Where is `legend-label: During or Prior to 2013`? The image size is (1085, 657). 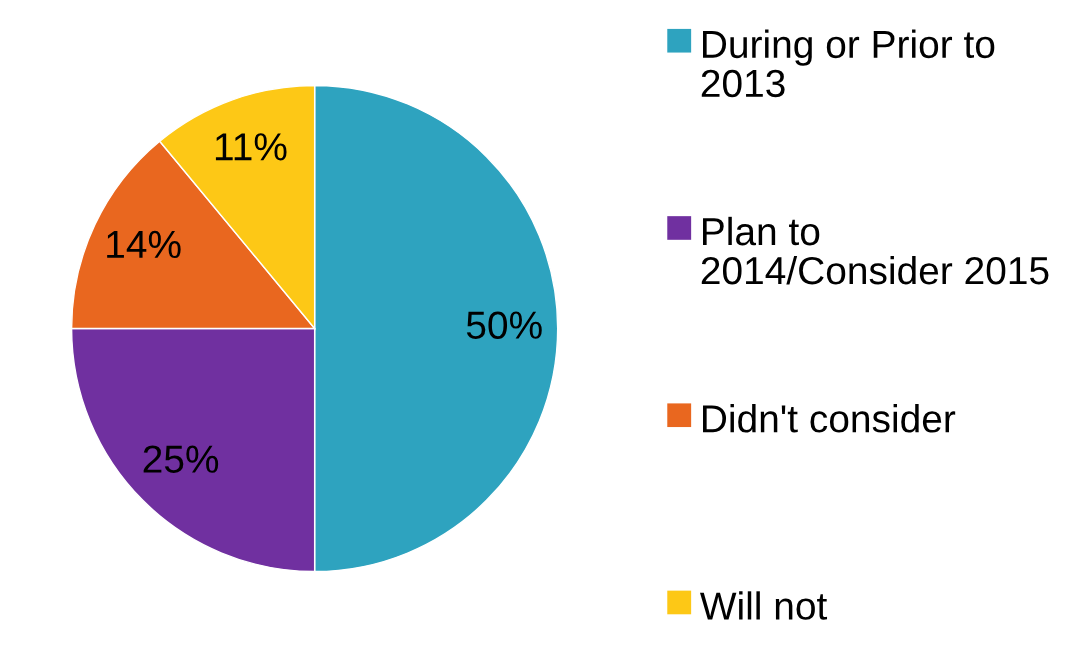 legend-label: During or Prior to 2013 is located at coordinates (848, 63).